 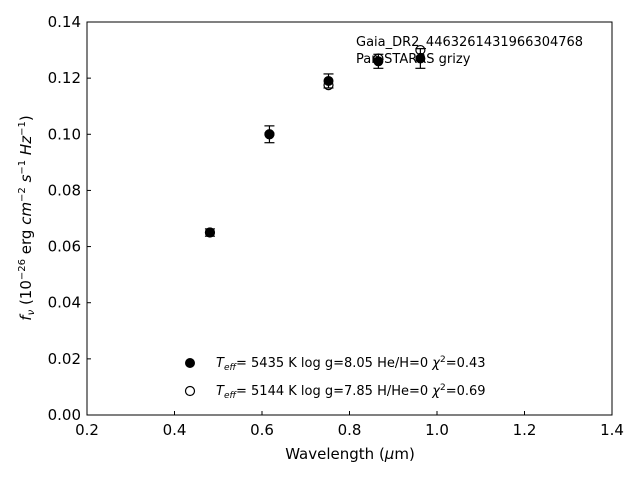 What do you see at coordinates (315, 141) in the screenshot?
I see `data-marks` at bounding box center [315, 141].